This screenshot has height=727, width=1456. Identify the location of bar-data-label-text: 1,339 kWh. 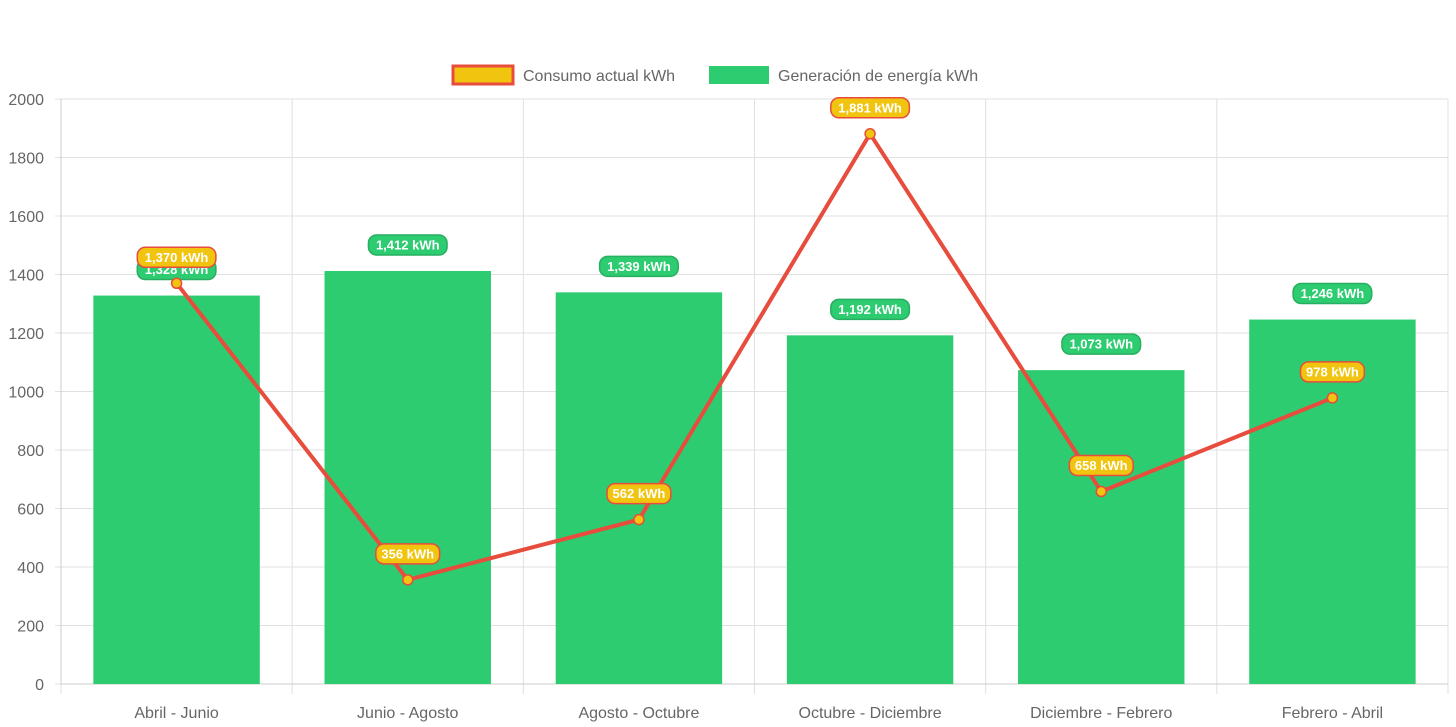
(639, 266).